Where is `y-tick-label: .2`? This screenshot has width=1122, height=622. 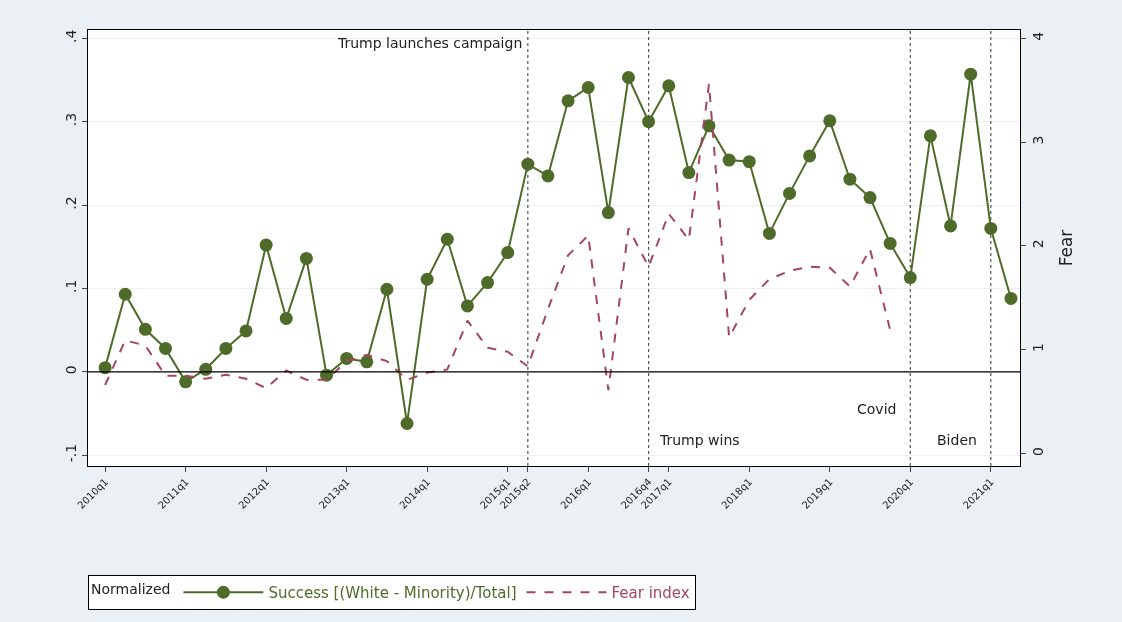
y-tick-label: .2 is located at coordinates (71, 203).